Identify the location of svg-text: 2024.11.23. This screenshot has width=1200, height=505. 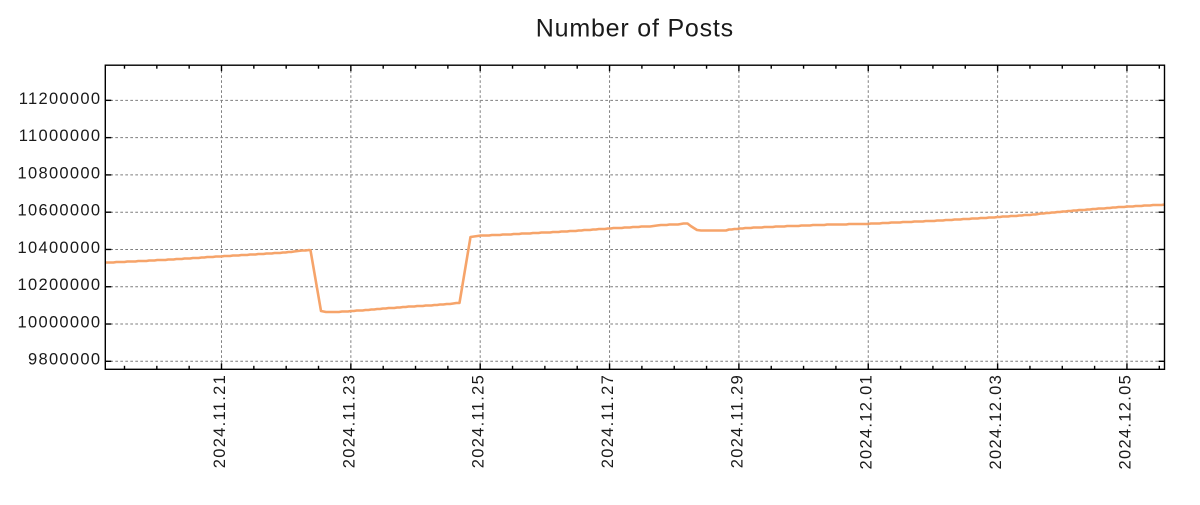
(349, 421).